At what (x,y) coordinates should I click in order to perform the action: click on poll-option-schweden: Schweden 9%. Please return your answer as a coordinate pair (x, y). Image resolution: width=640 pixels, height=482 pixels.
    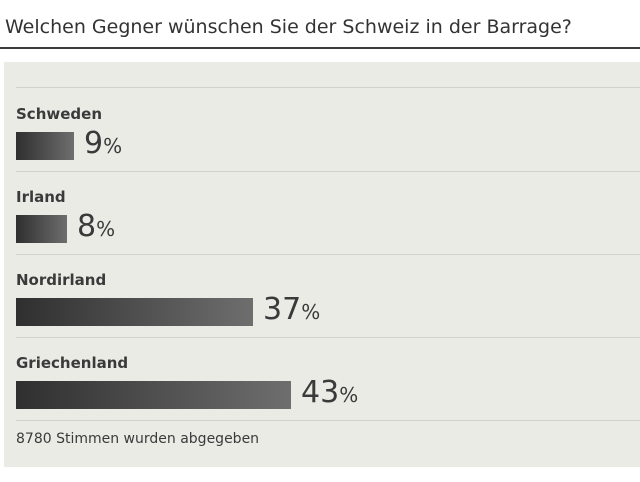
    Looking at the image, I should click on (326, 140).